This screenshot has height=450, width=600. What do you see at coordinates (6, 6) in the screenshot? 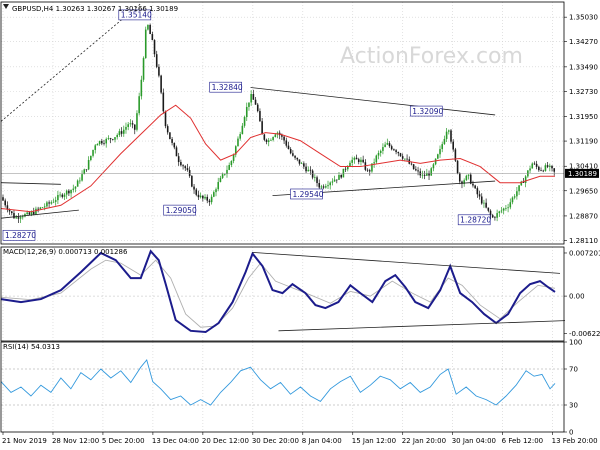
I see `dropdown-triangle-icon` at bounding box center [6, 6].